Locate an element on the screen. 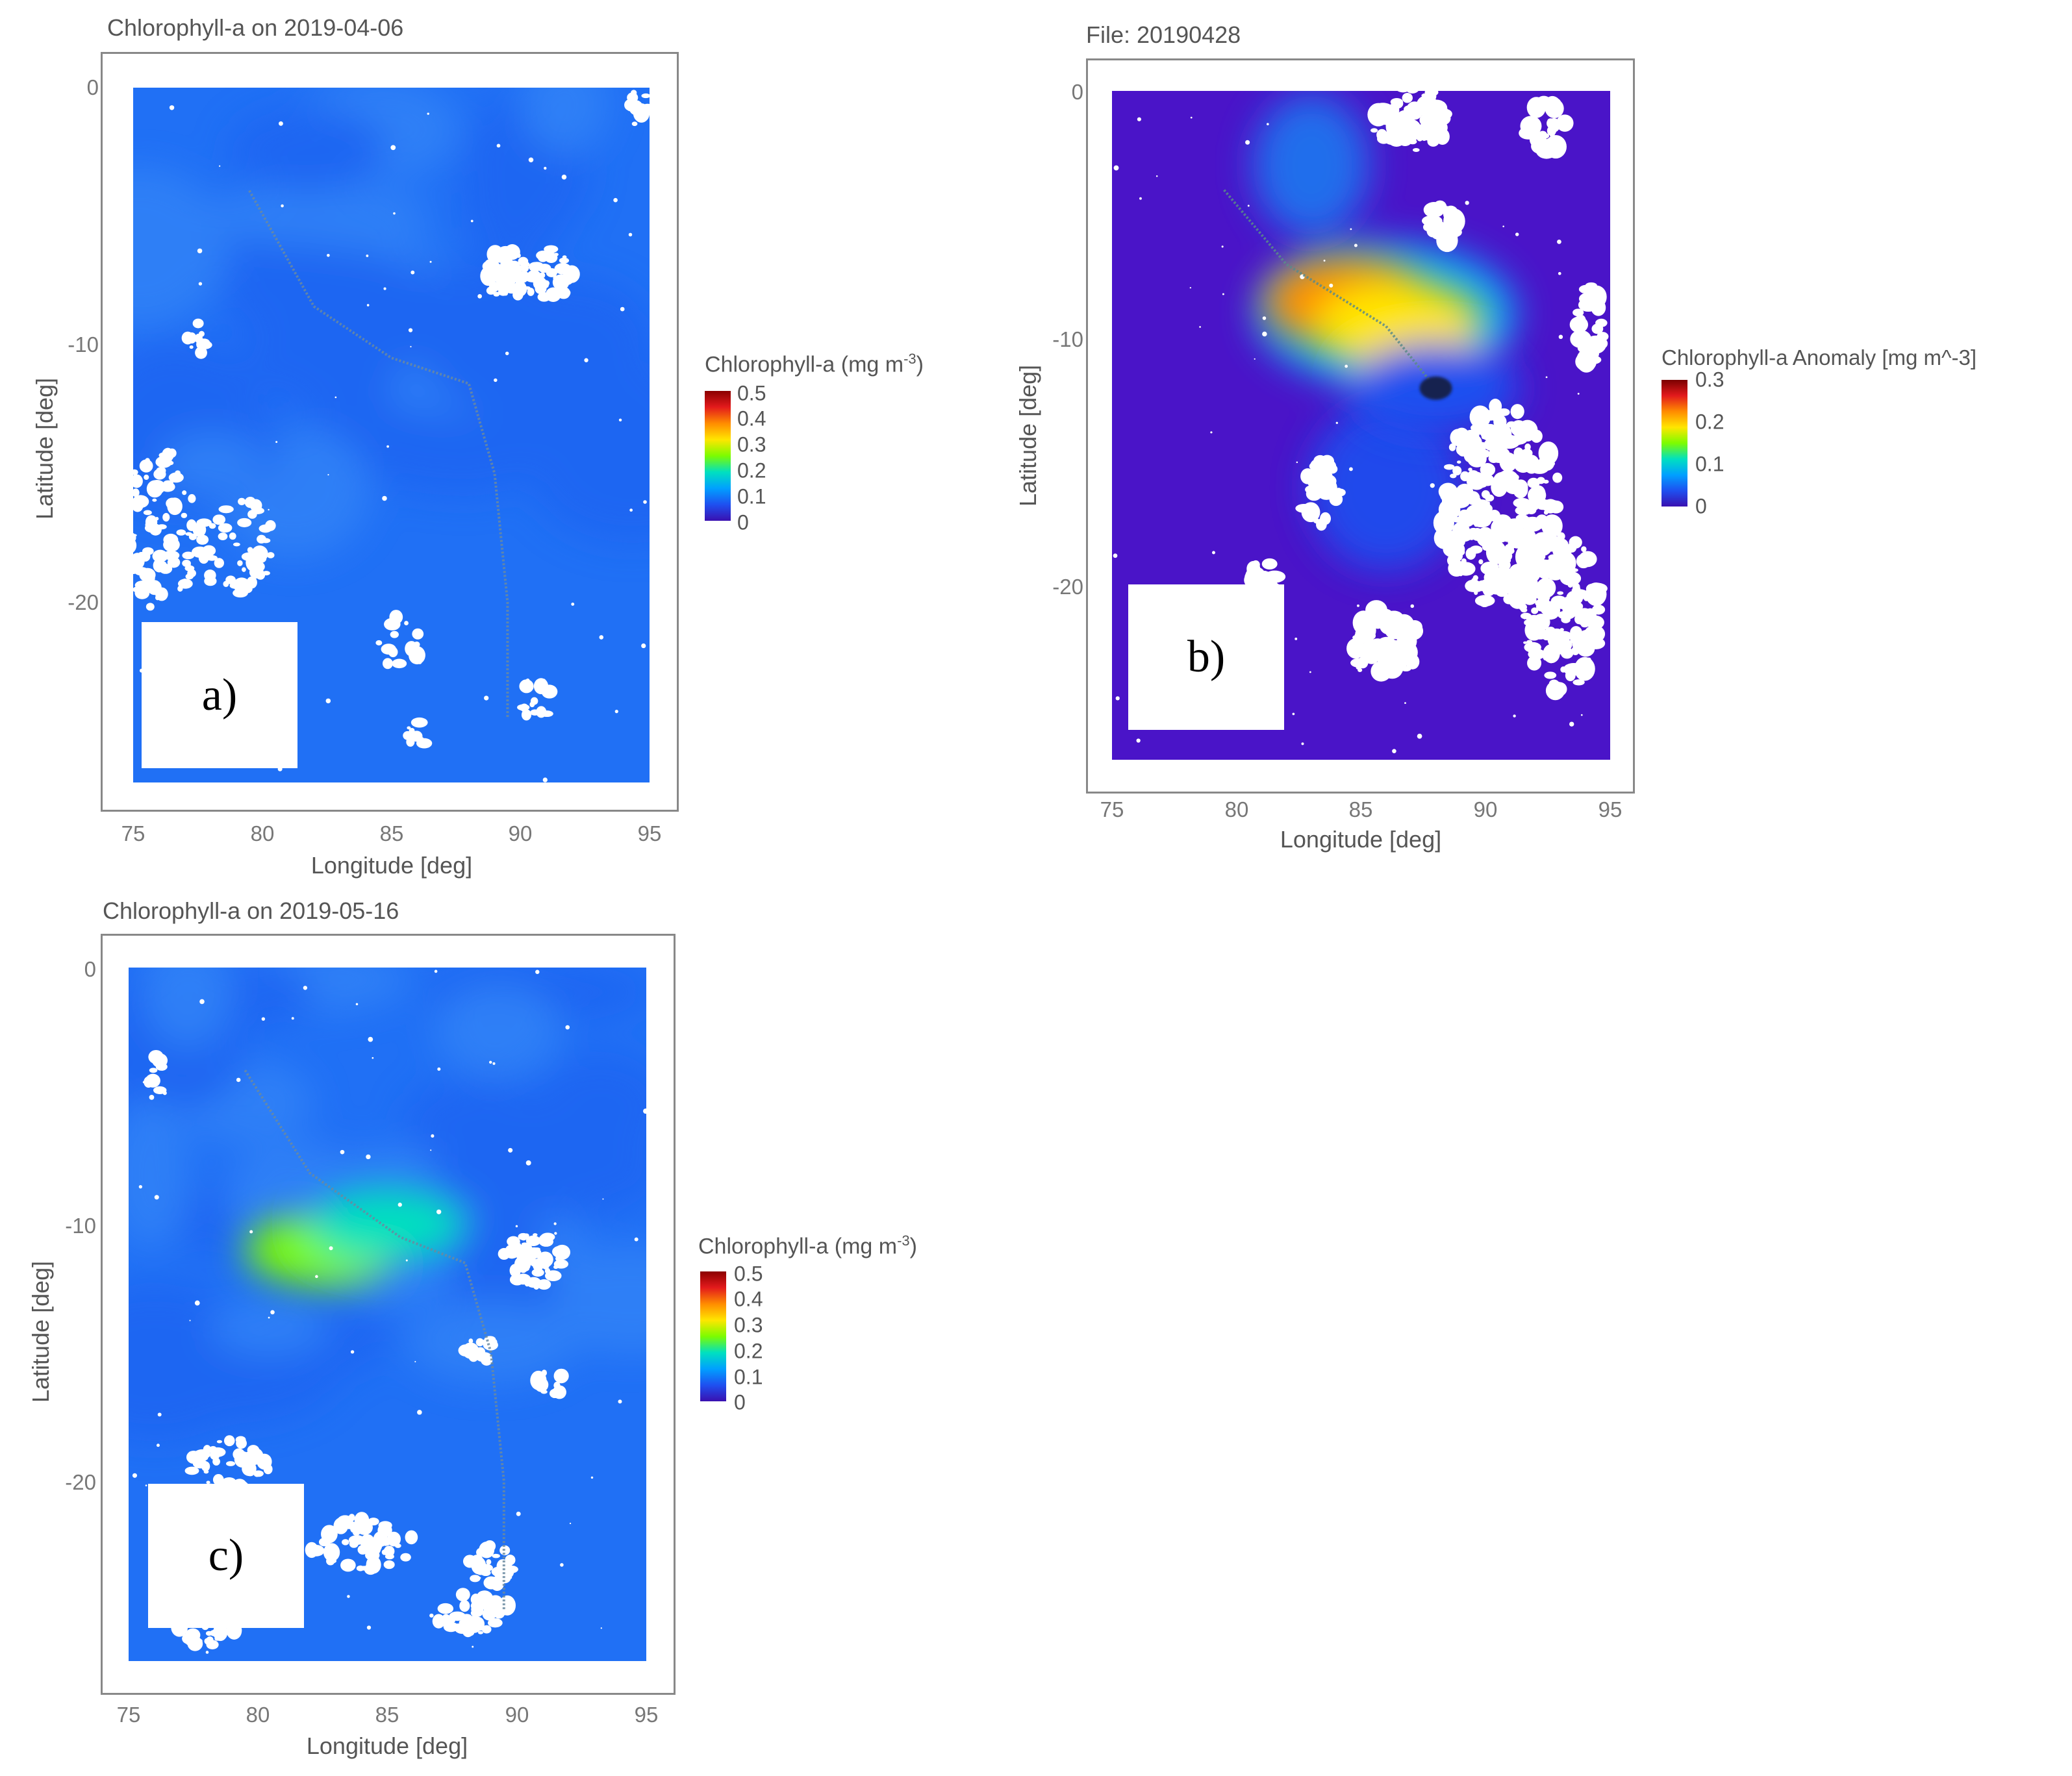 This screenshot has width=2072, height=1776. panel-c-xtick-1: 80 is located at coordinates (258, 1715).